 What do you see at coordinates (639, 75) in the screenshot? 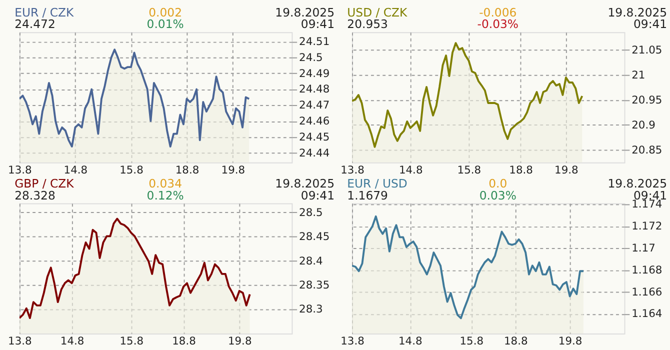
I see `y-tick-label: 21` at bounding box center [639, 75].